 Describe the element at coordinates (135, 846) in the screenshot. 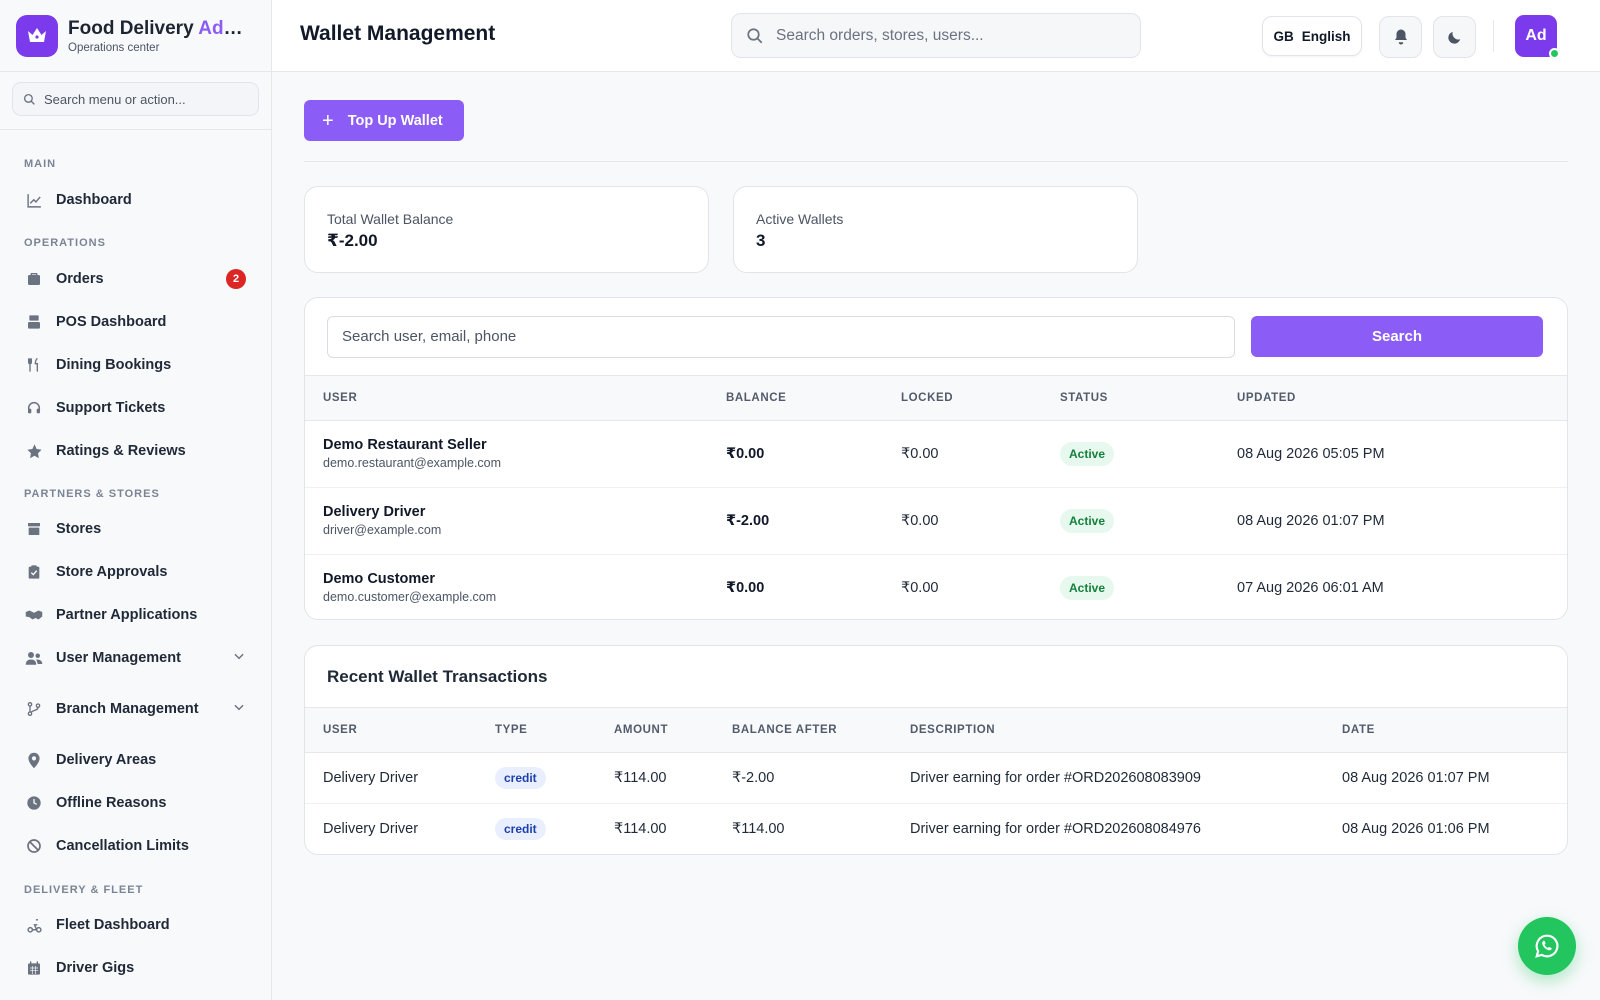

I see `sidebar-item-cancellation-limits: Cancellation Limits` at that location.